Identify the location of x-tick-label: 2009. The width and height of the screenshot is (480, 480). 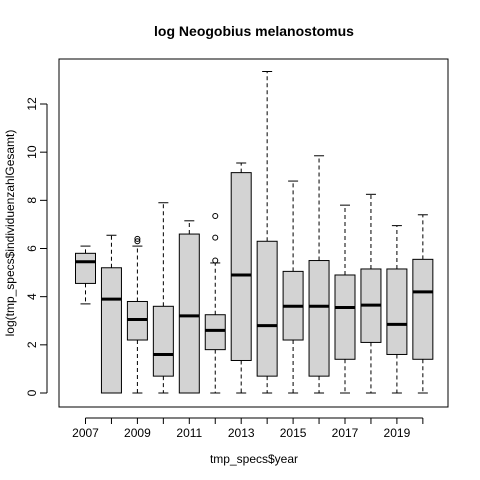
(137, 433).